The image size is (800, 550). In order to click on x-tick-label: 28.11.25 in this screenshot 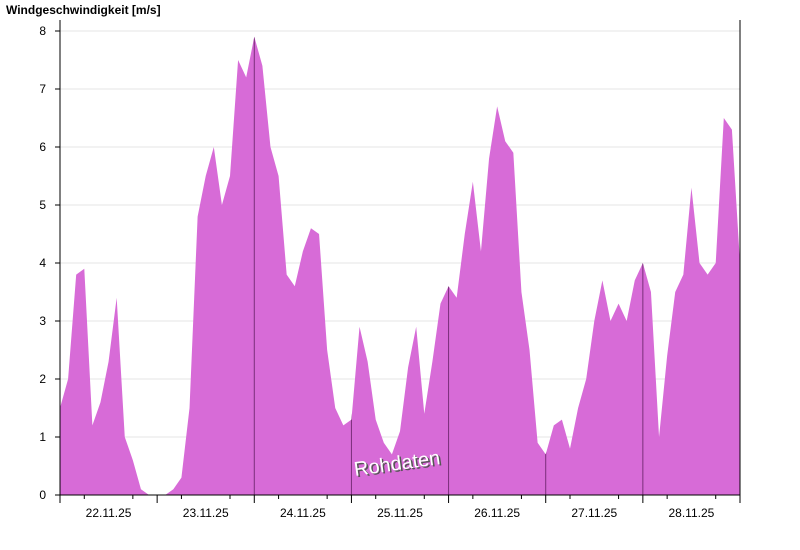, I will do `click(692, 513)`.